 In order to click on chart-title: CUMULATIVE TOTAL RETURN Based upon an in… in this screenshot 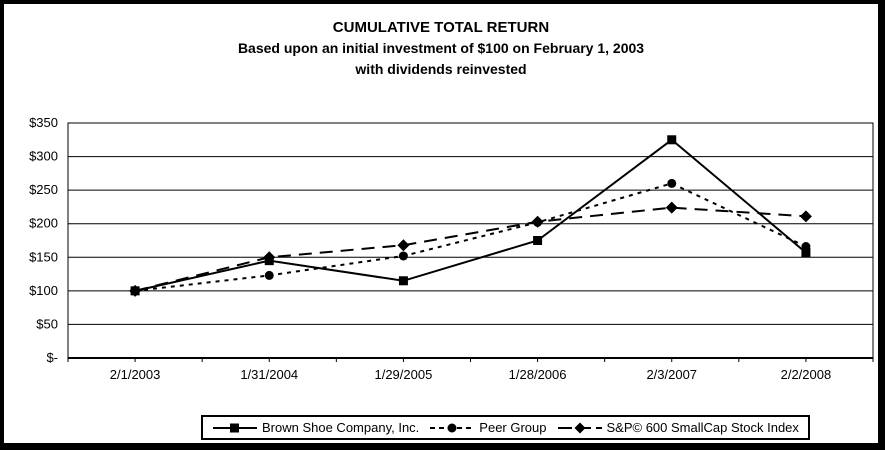, I will do `click(441, 48)`.